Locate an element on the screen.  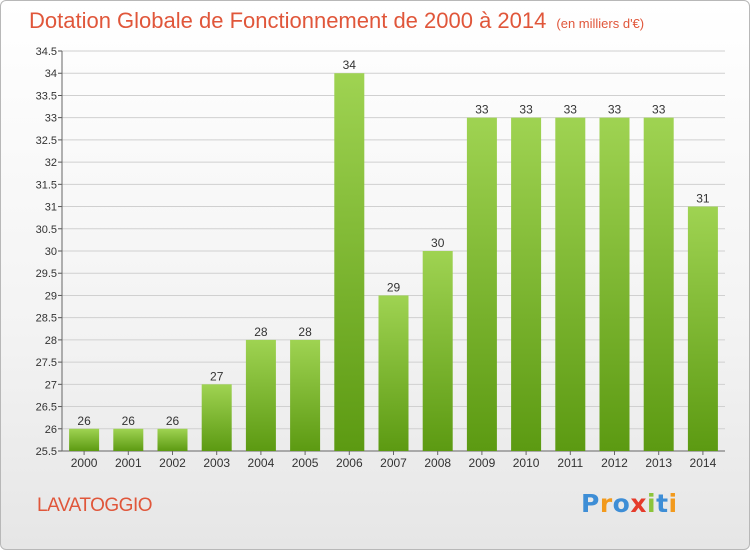
x-tick-label: 2003 is located at coordinates (216, 463).